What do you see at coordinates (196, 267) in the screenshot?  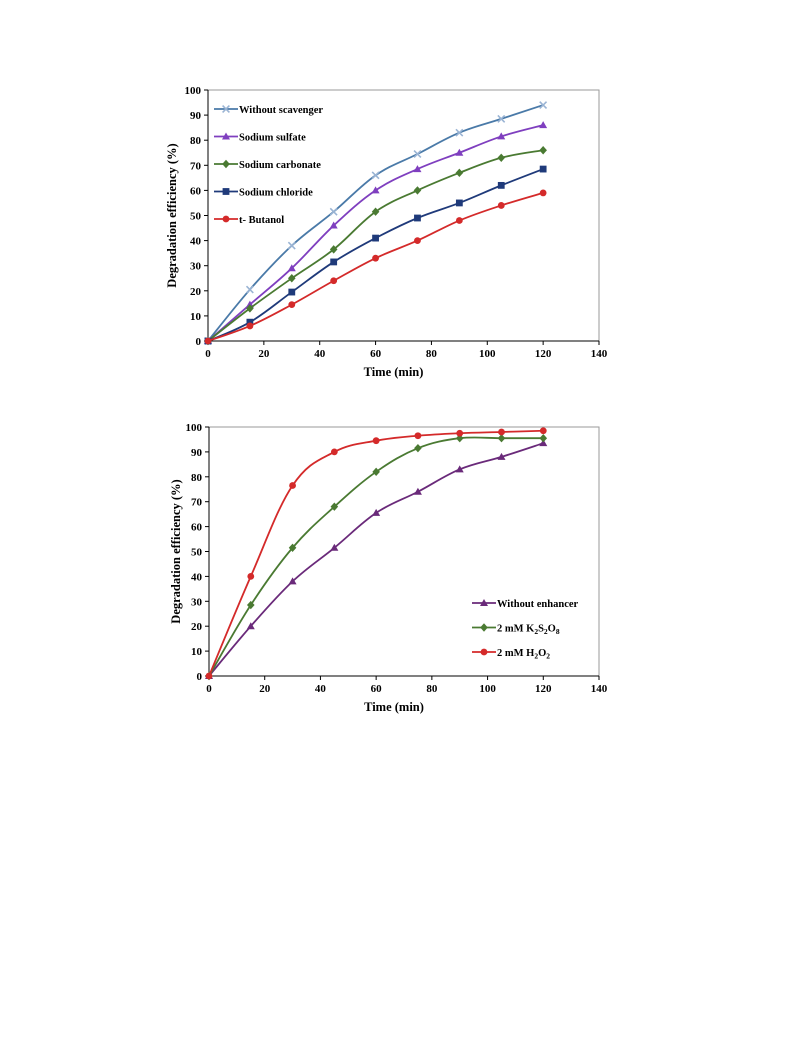 I see `y-tick-label: 30` at bounding box center [196, 267].